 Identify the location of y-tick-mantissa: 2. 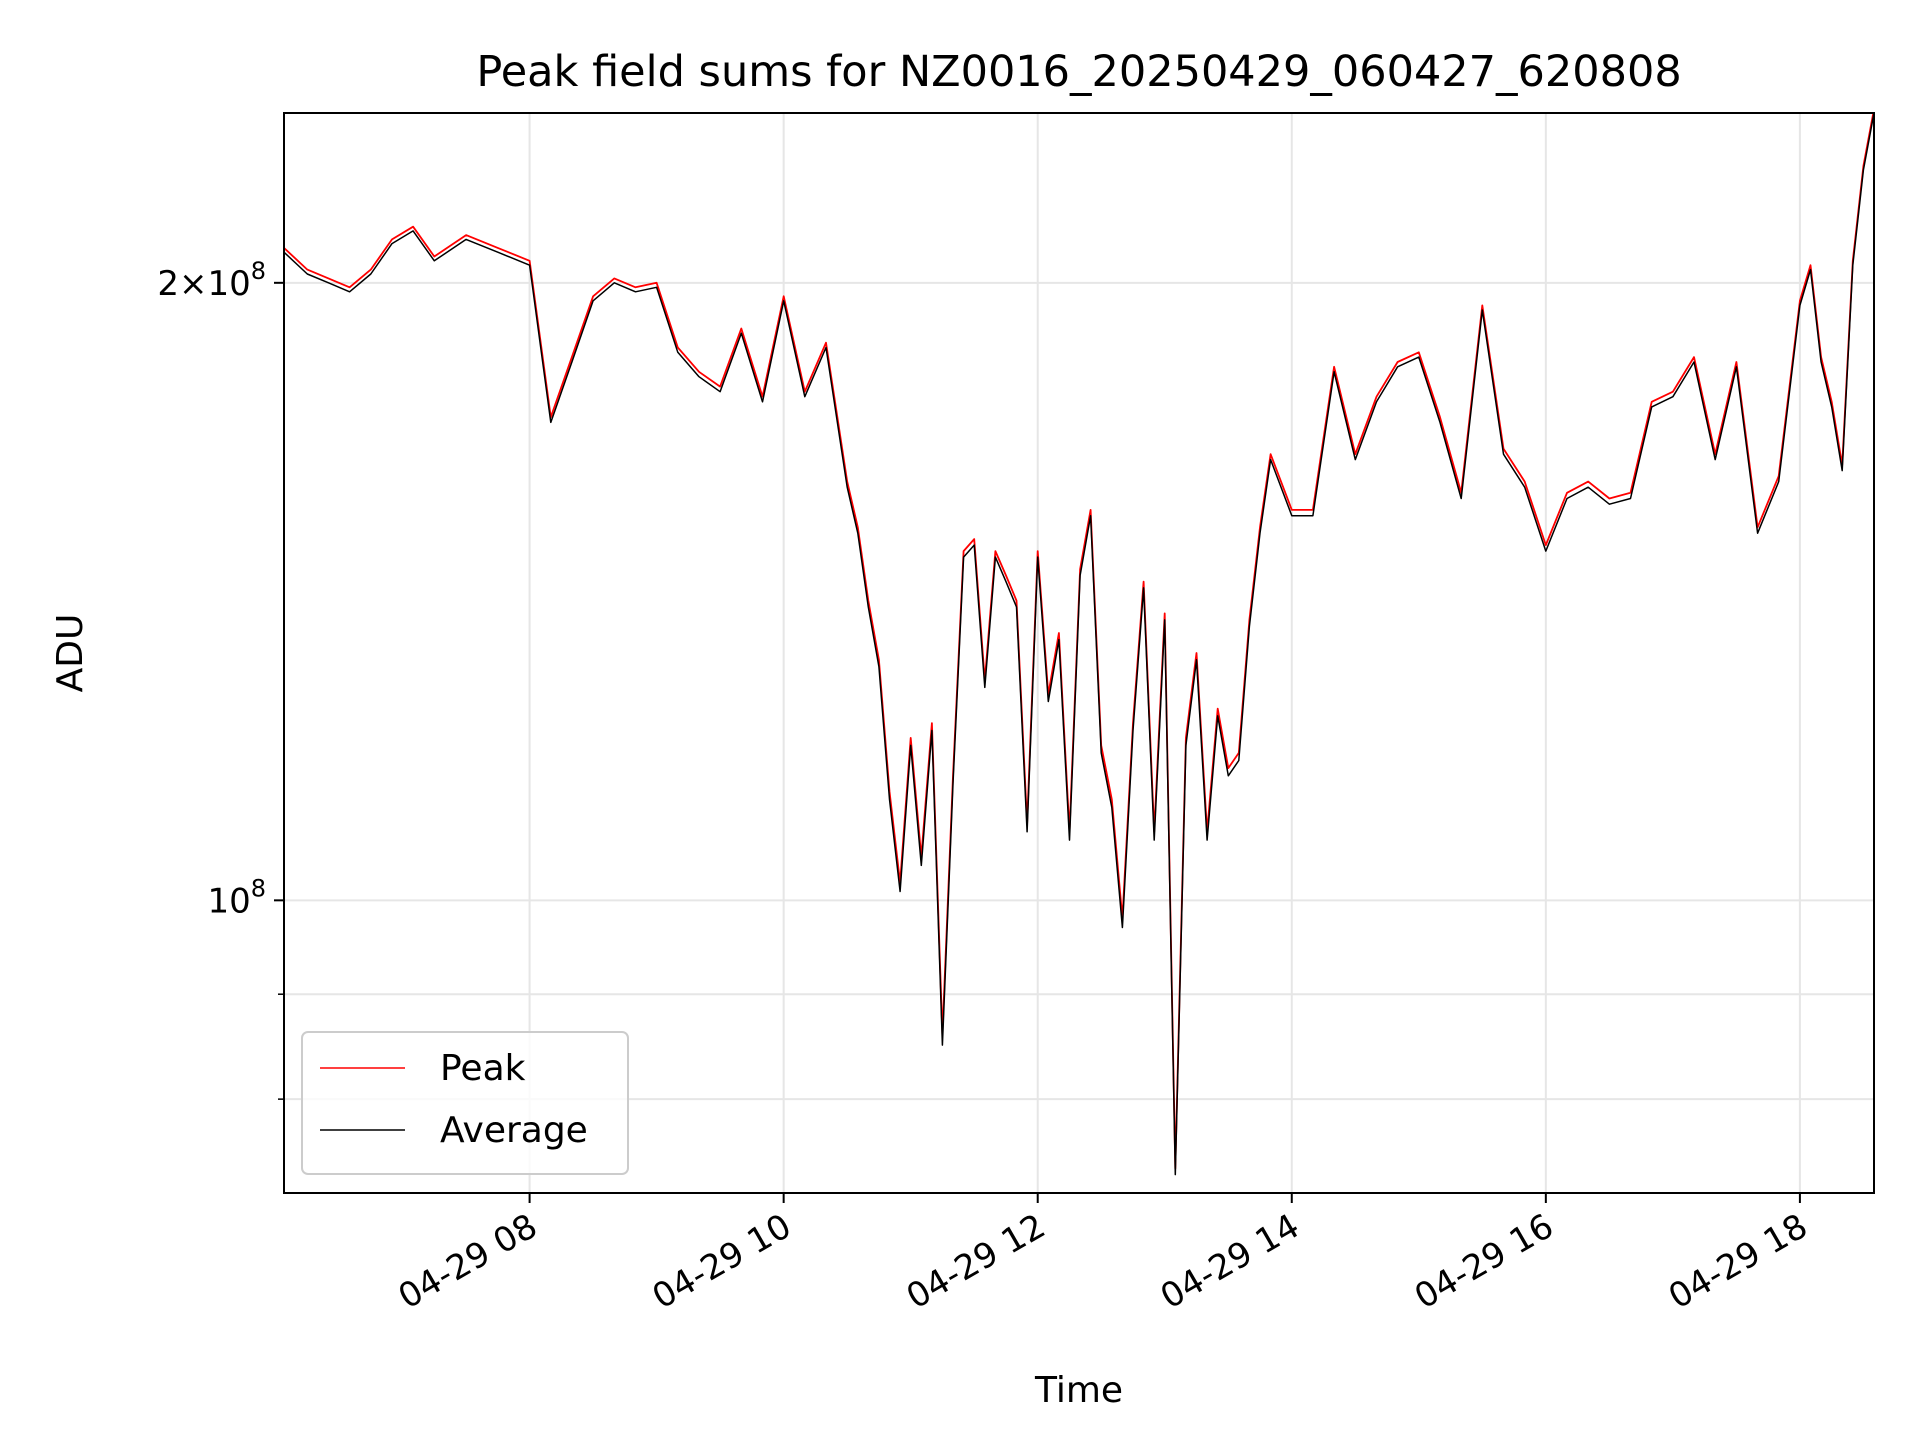
(168, 284).